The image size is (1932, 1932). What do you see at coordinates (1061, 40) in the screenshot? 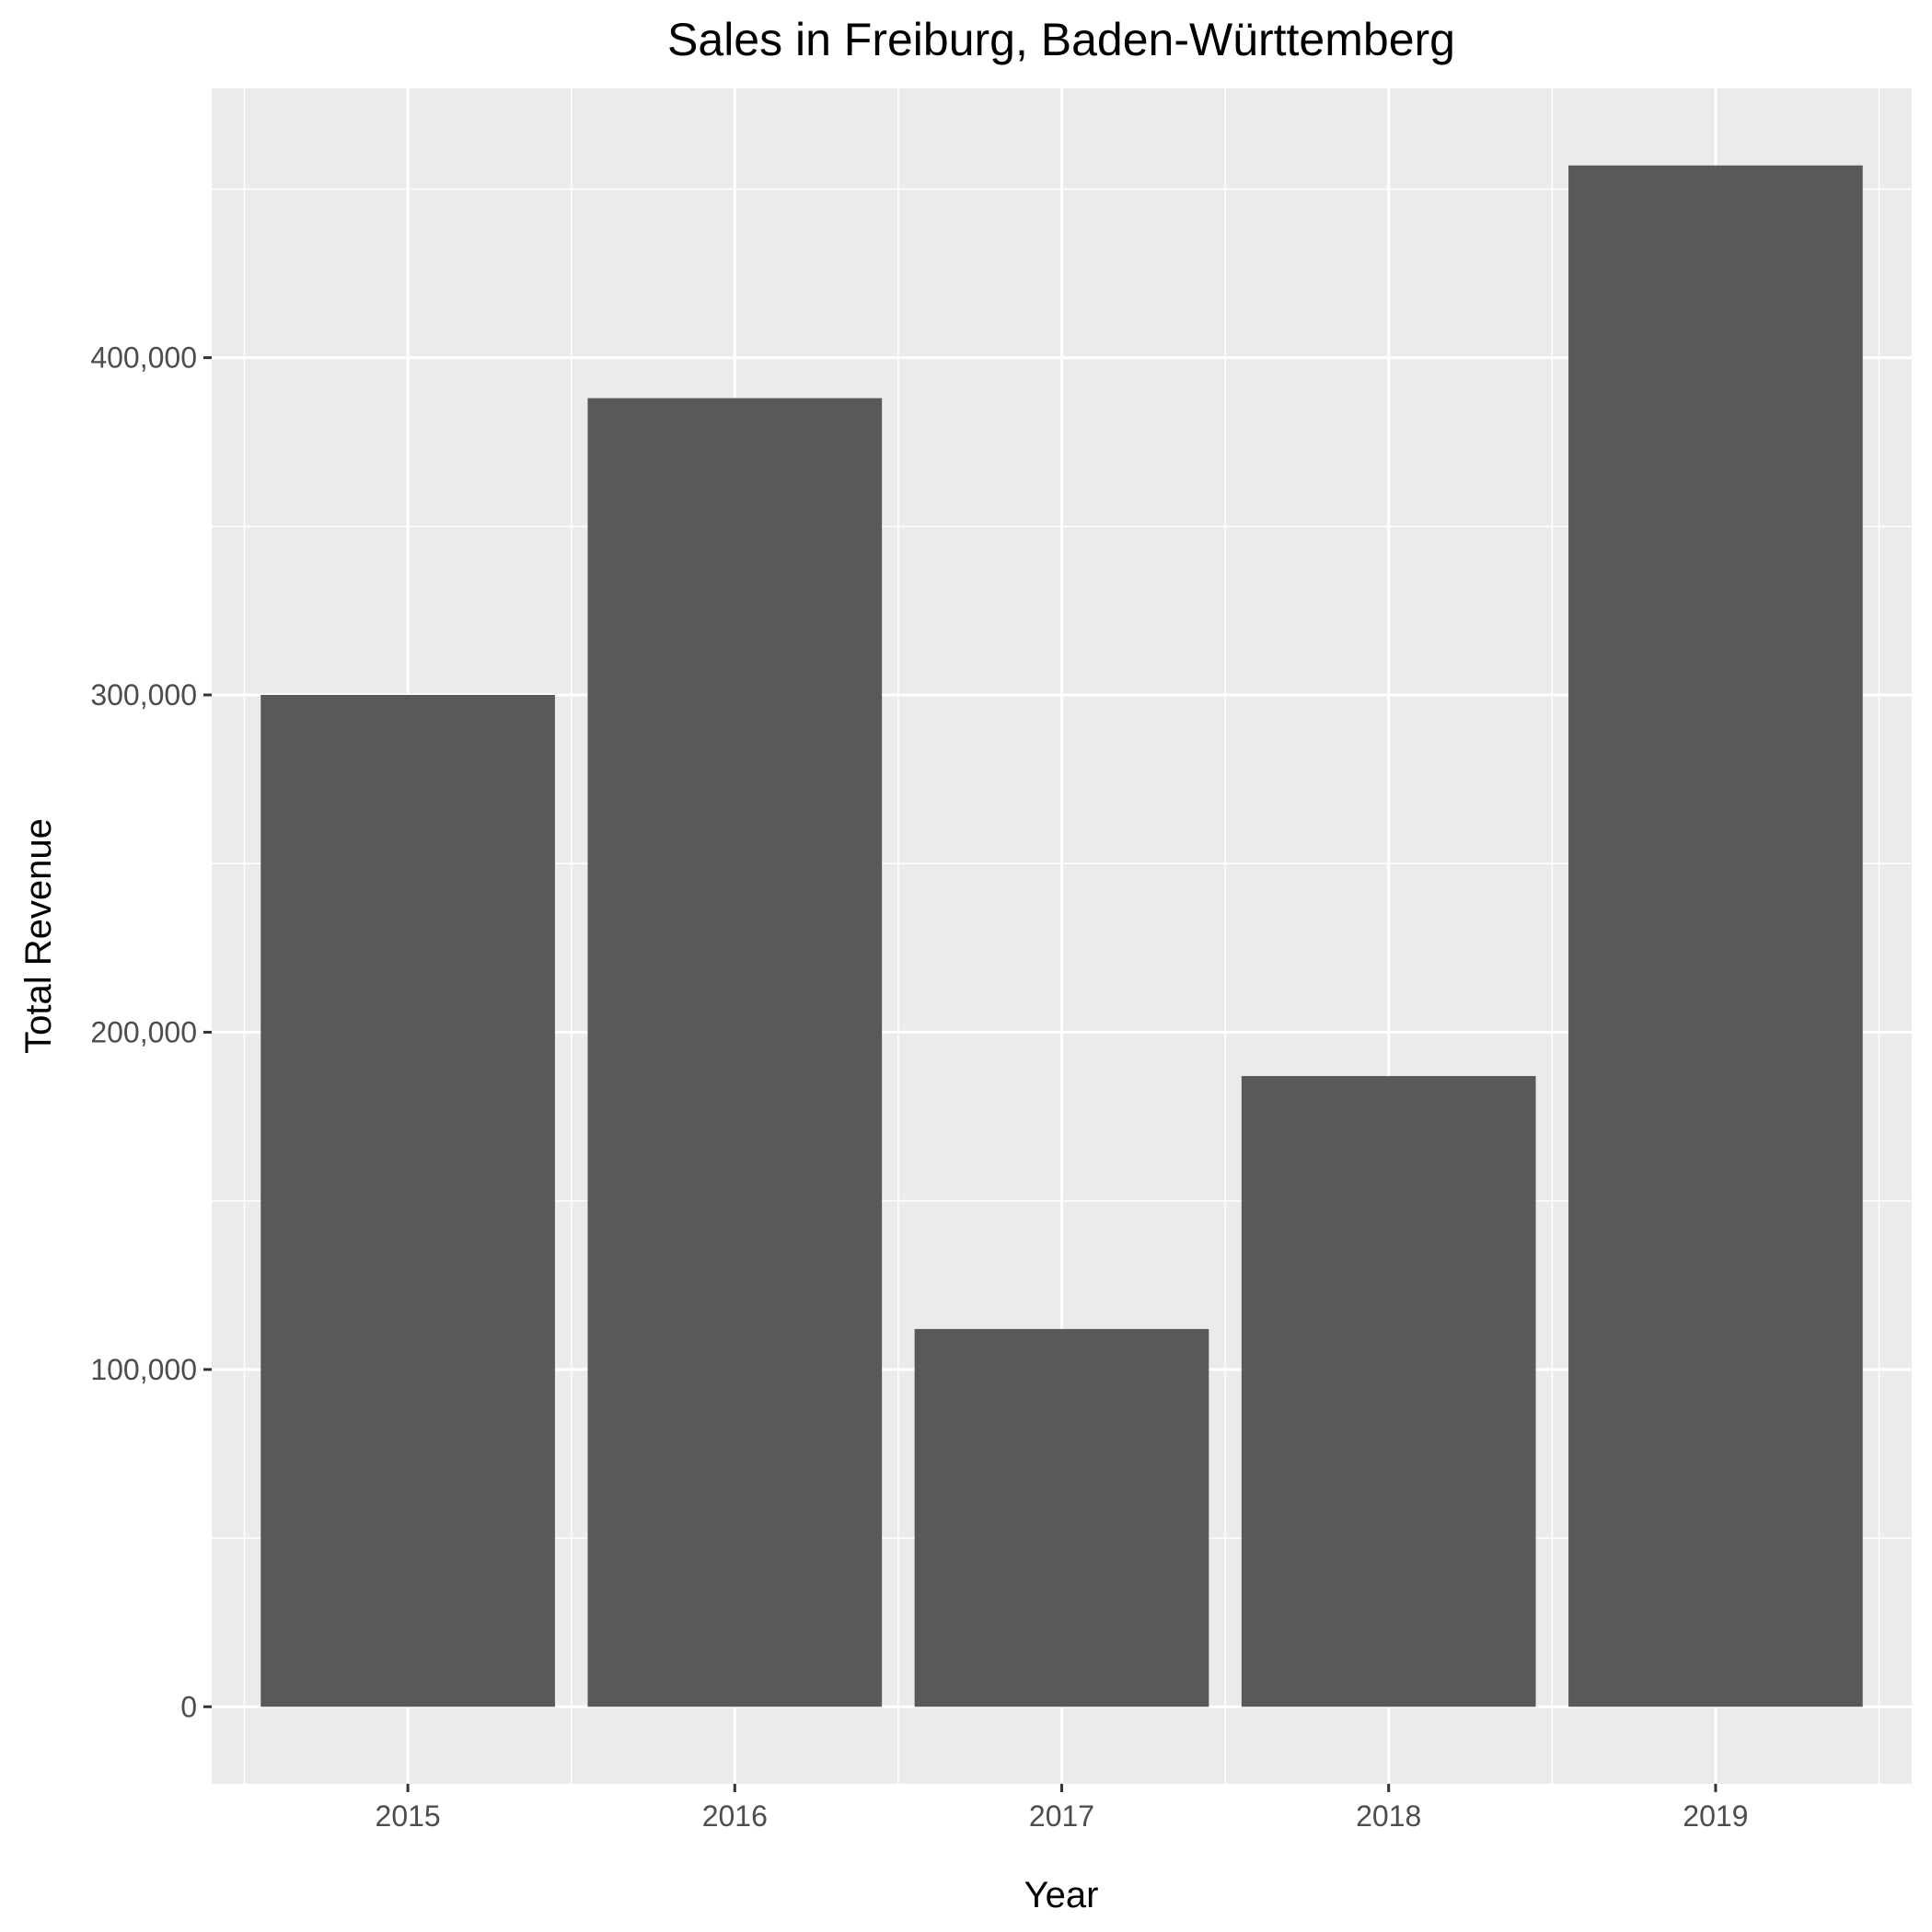
I see `chart-title: Sales in Freiburg, Baden-Württemberg` at bounding box center [1061, 40].